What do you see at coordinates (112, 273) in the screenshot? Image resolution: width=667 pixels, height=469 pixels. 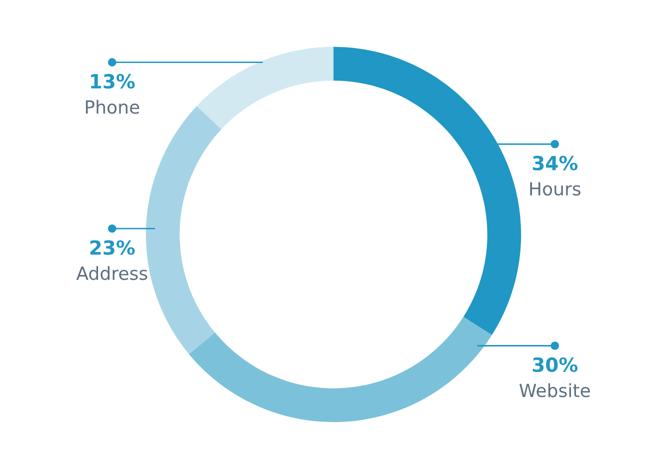 I see `slice-label: Address` at bounding box center [112, 273].